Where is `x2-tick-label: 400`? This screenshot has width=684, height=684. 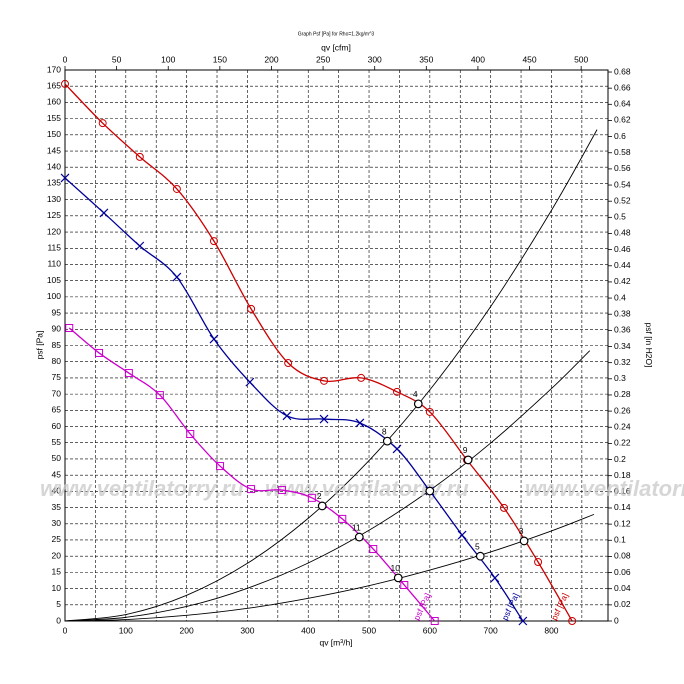 x2-tick-label: 400 is located at coordinates (478, 59).